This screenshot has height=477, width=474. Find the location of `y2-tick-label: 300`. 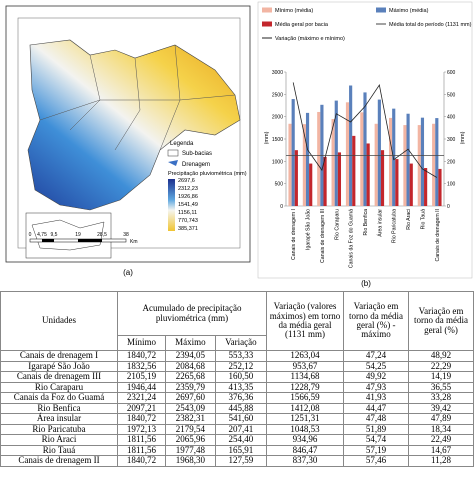

y2-tick-label: 300 is located at coordinates (451, 140).